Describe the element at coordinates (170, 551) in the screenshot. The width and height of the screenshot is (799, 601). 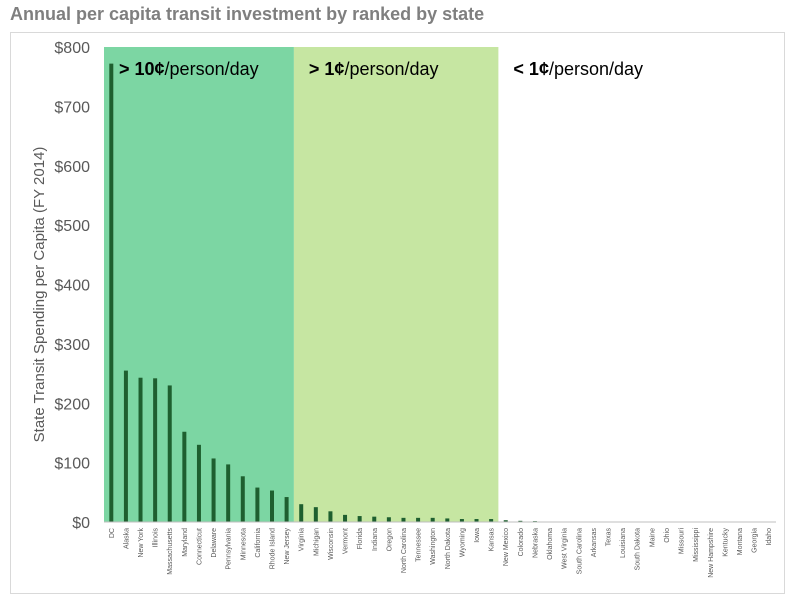
I see `x-tick-label: Massachusetts` at that location.